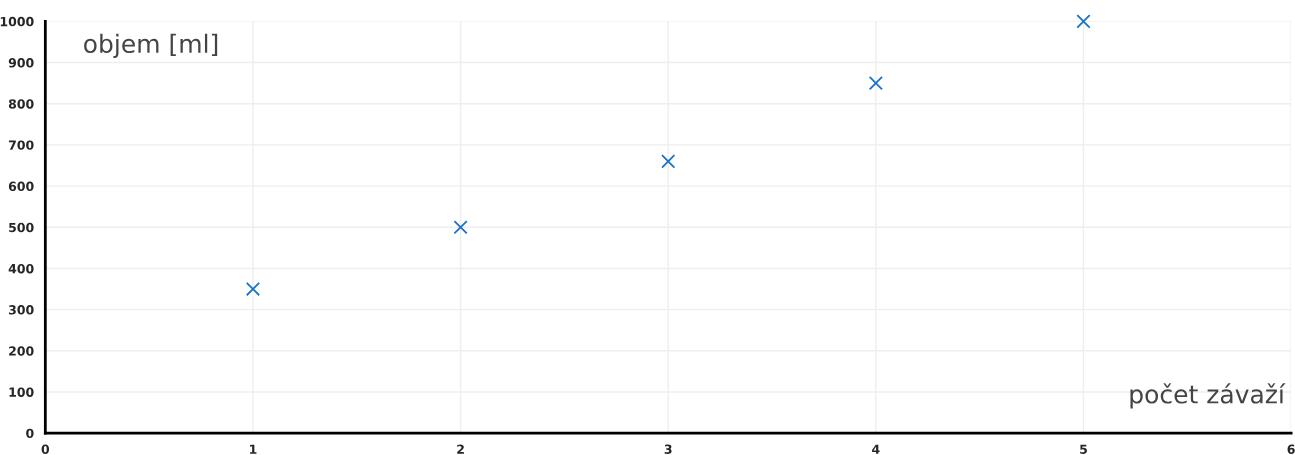 The height and width of the screenshot is (455, 1295). What do you see at coordinates (30, 433) in the screenshot?
I see `y-tick-label: 0` at bounding box center [30, 433].